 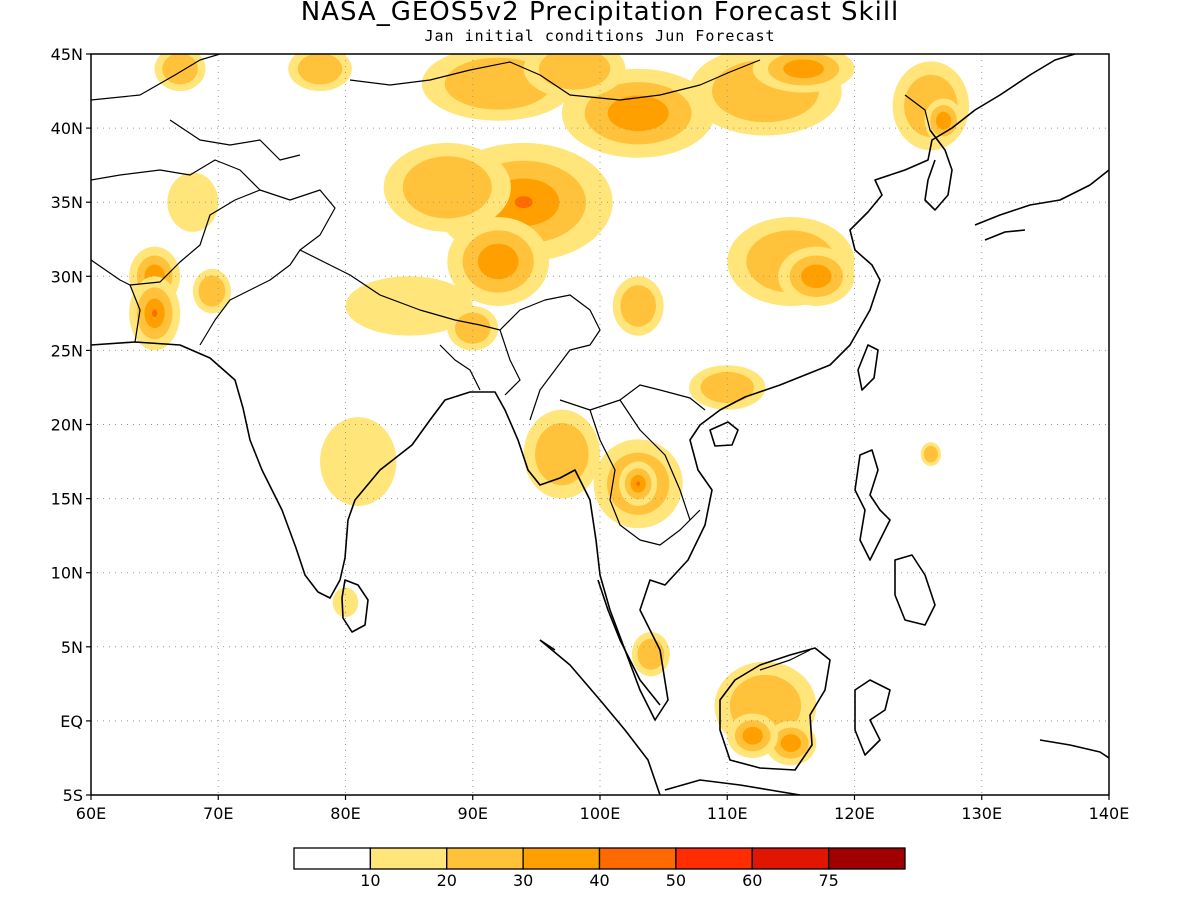 What do you see at coordinates (67, 128) in the screenshot?
I see `y-tick-label-40N: 40N` at bounding box center [67, 128].